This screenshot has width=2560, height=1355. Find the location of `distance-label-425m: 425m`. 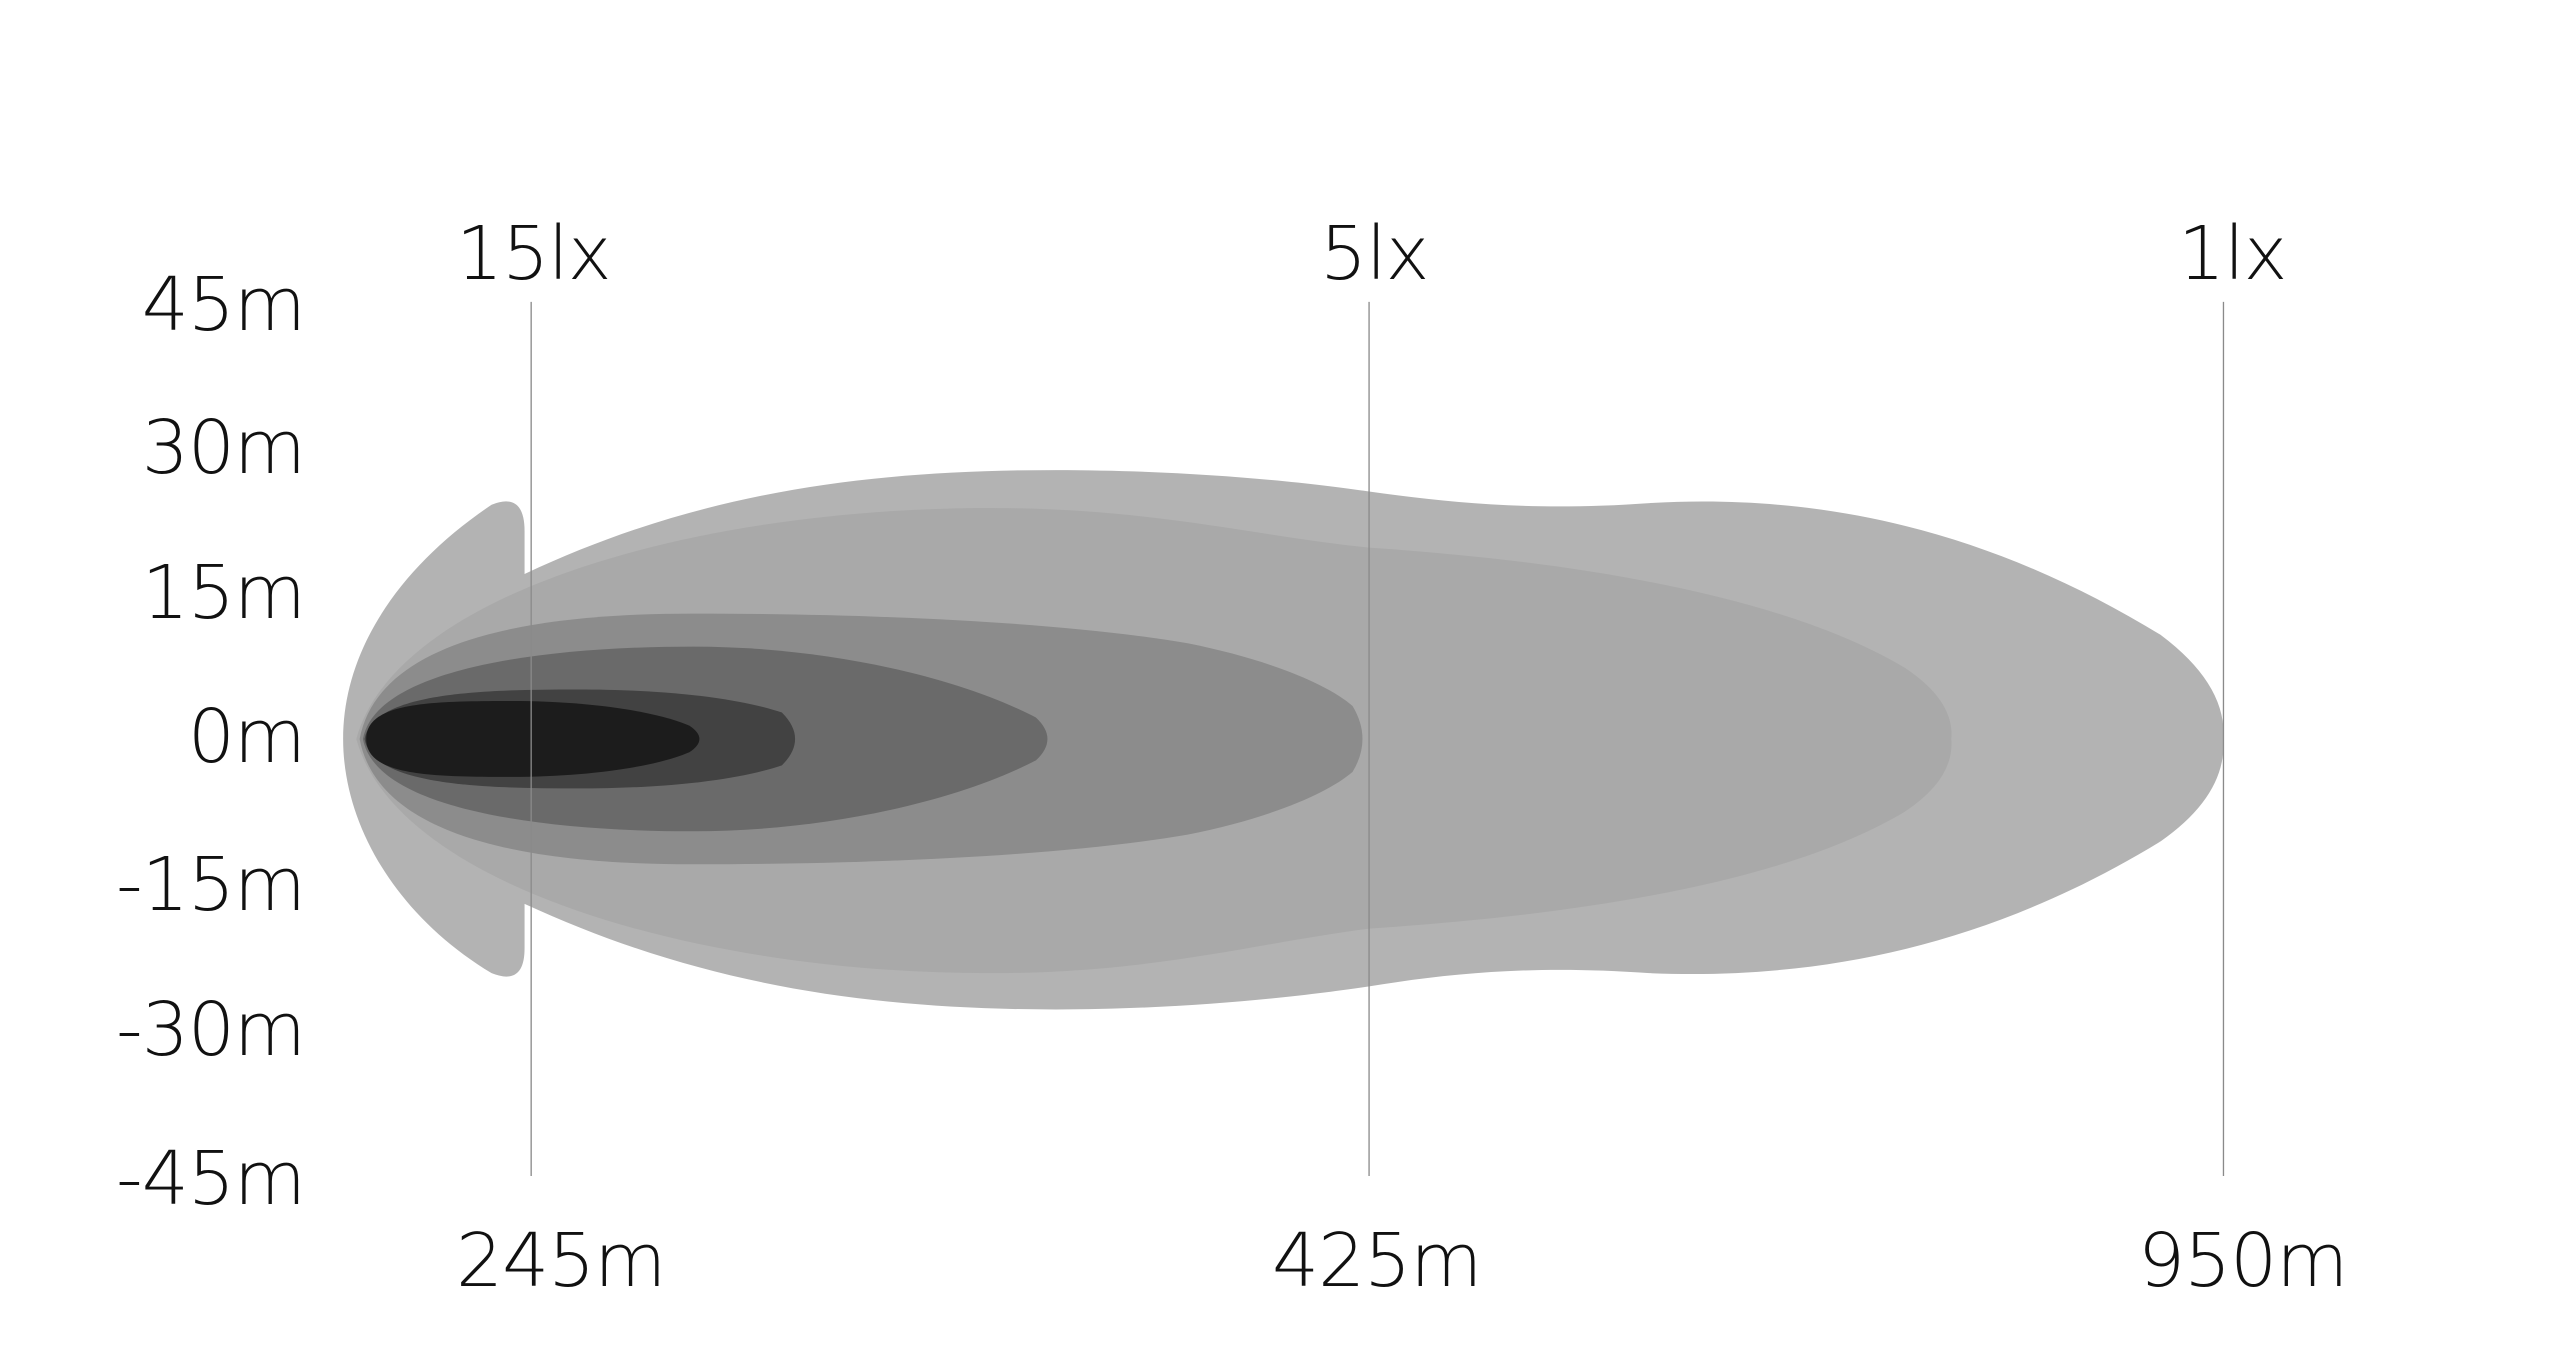

distance-label-425m: 425m is located at coordinates (1377, 1261).